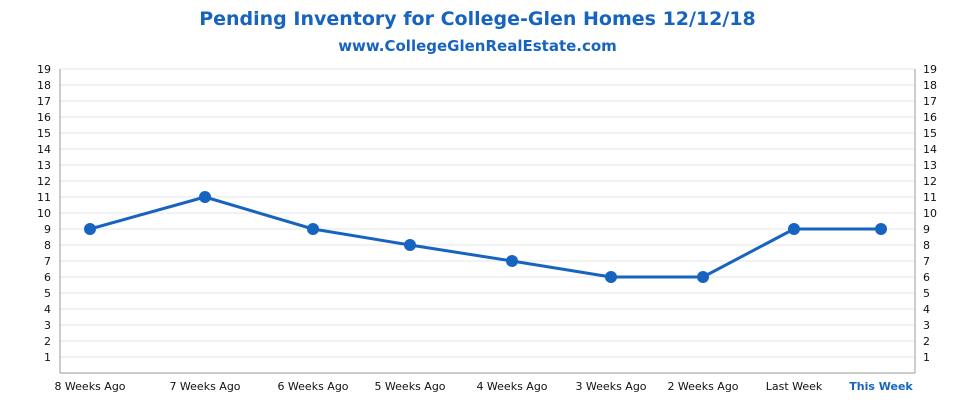  What do you see at coordinates (312, 386) in the screenshot?
I see `x-tick-label: 6 Weeks Ago` at bounding box center [312, 386].